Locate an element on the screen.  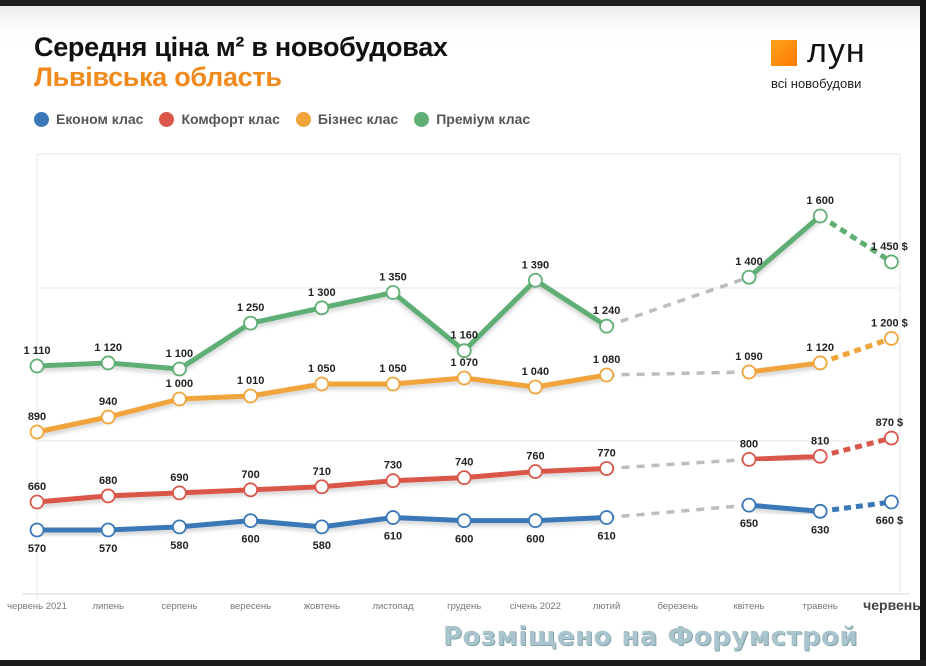
data-label-comfort: 810 is located at coordinates (820, 441).